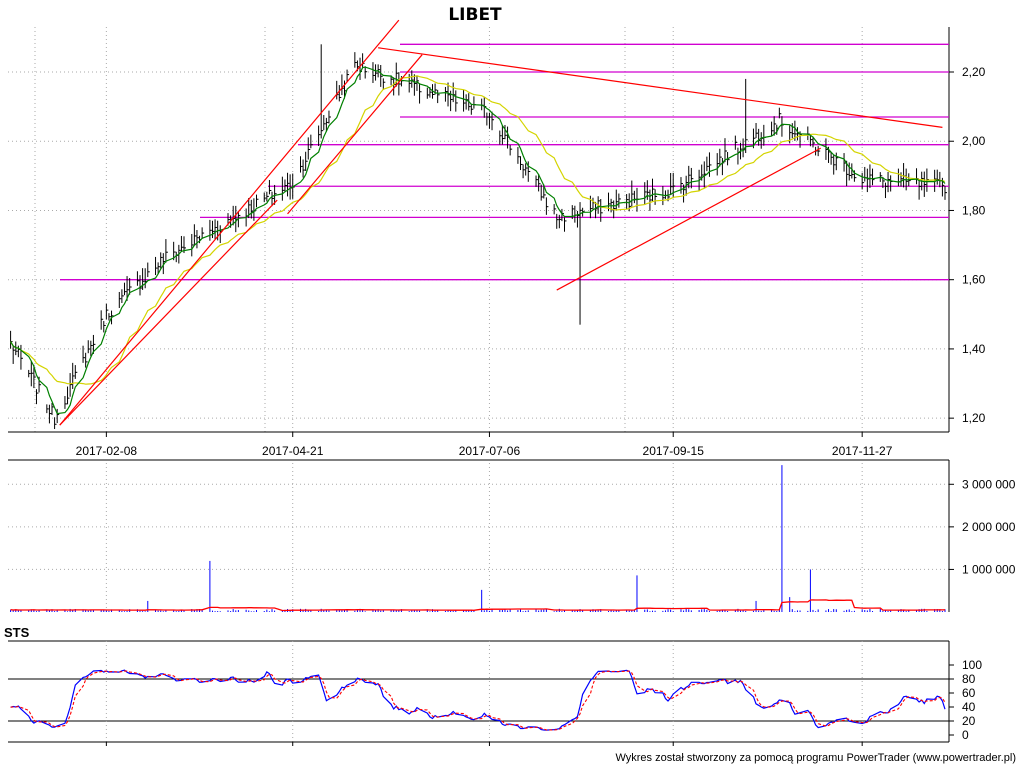 The width and height of the screenshot is (1024, 768). What do you see at coordinates (293, 451) in the screenshot?
I see `x-tick-label-1: 2017-04-21` at bounding box center [293, 451].